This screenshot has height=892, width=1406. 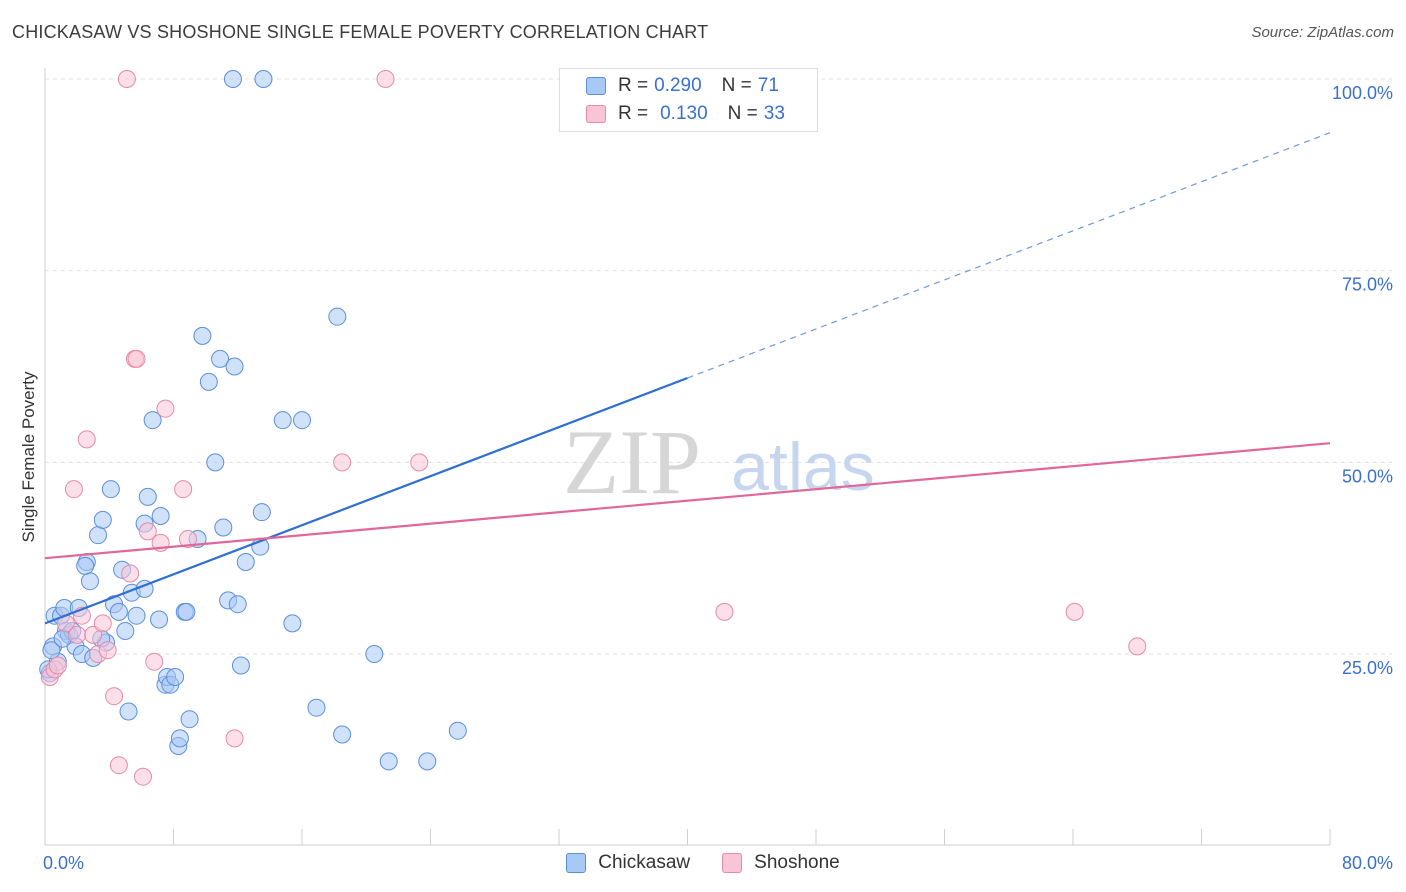 I want to click on x-tick-label: 80.0%, so click(x=1367, y=863).